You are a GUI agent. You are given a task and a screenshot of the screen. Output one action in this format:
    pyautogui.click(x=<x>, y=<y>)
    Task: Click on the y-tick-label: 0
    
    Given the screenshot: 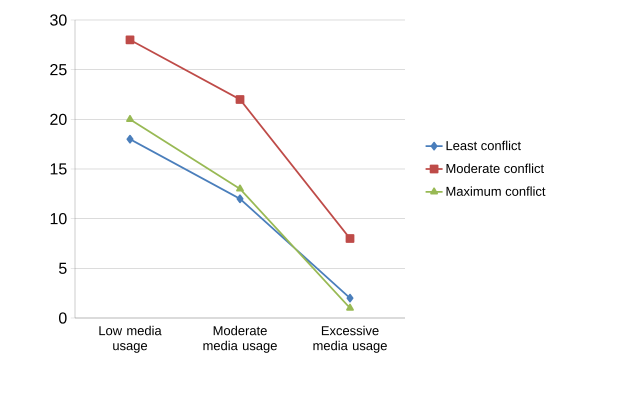 What is the action you would take?
    pyautogui.click(x=62, y=318)
    